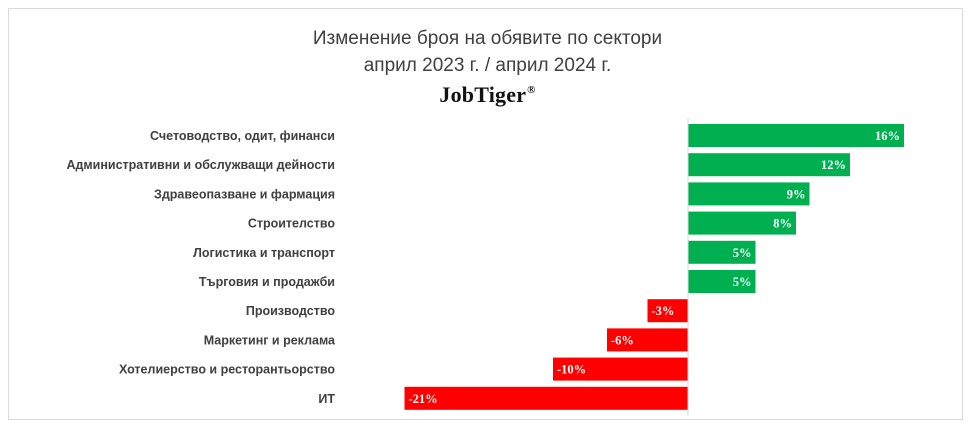 The image size is (975, 431). What do you see at coordinates (663, 311) in the screenshot?
I see `data-label: -3%` at bounding box center [663, 311].